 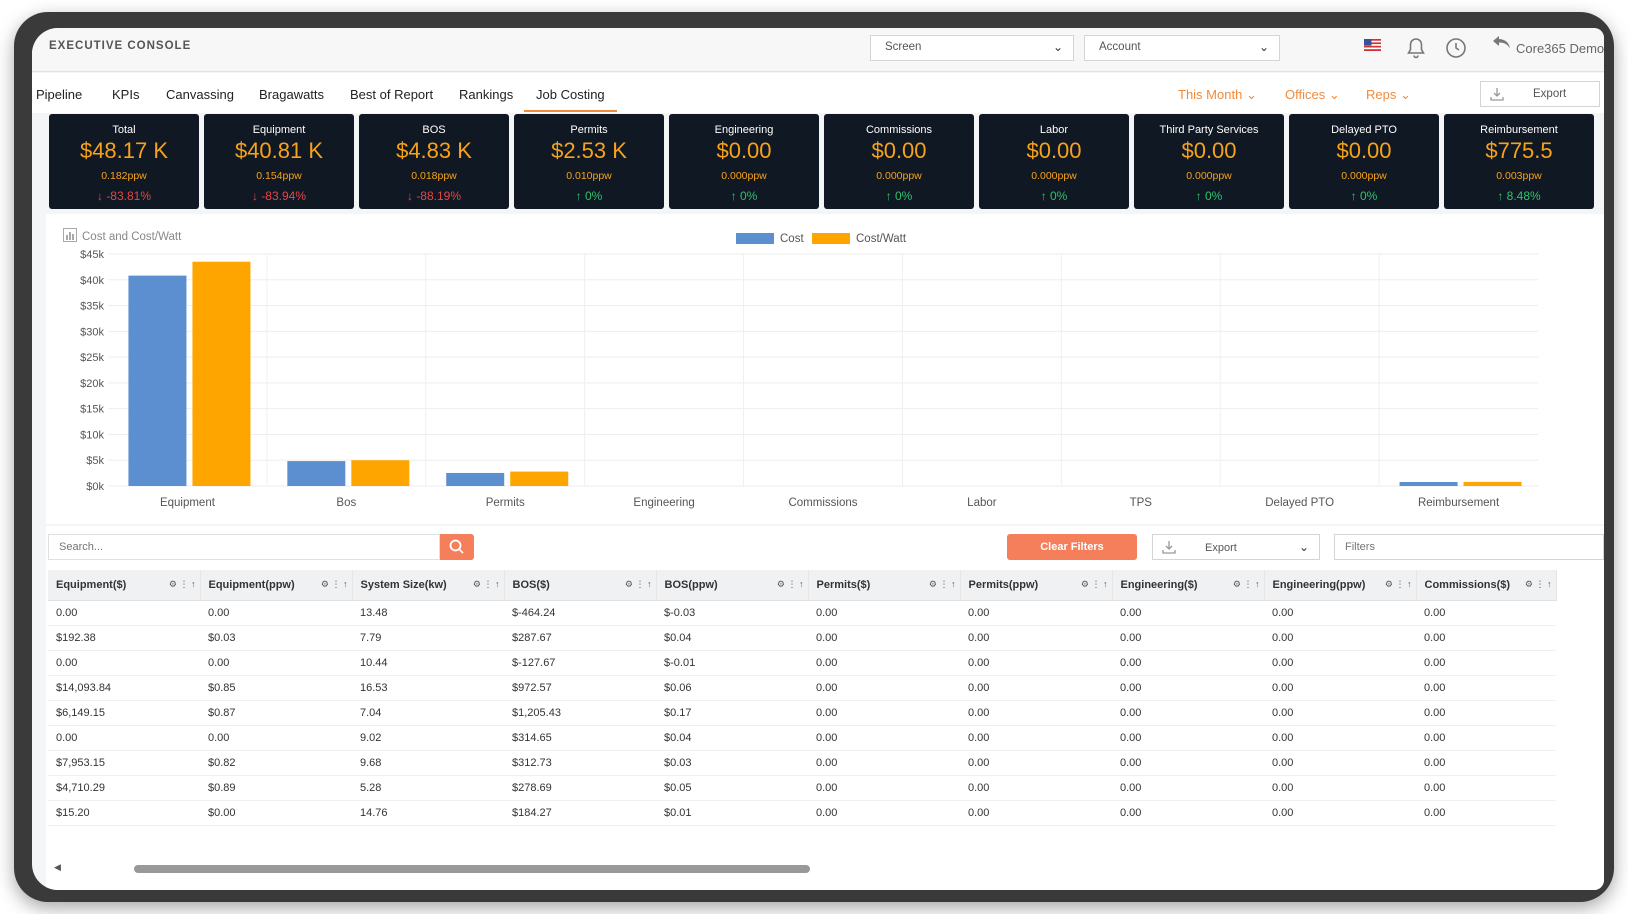 What do you see at coordinates (1209, 161) in the screenshot?
I see `kpi-card-third-party-services: Third Party Services $0.00 0.000ppw ↑ 0%` at bounding box center [1209, 161].